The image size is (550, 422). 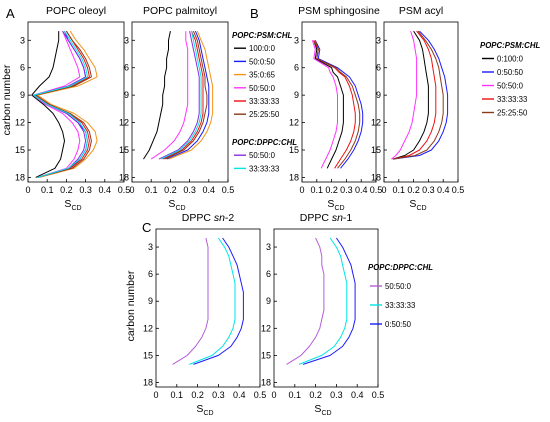 I want to click on legend-label: 25:25:50, so click(x=512, y=113).